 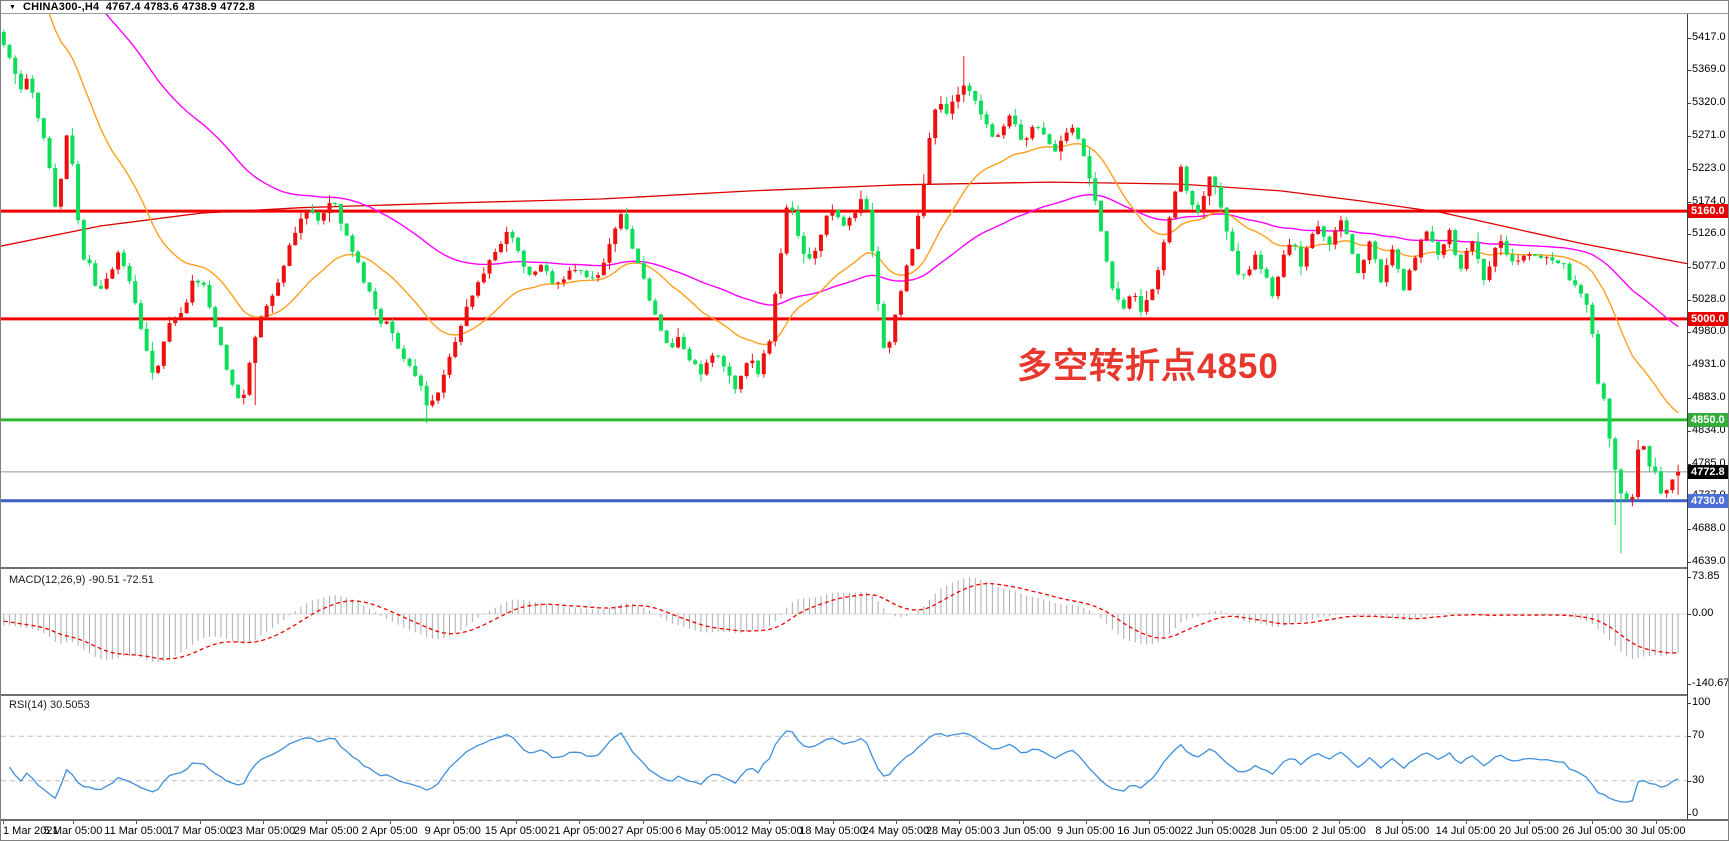 I want to click on macd-axis-tickmark, so click(x=1689, y=578).